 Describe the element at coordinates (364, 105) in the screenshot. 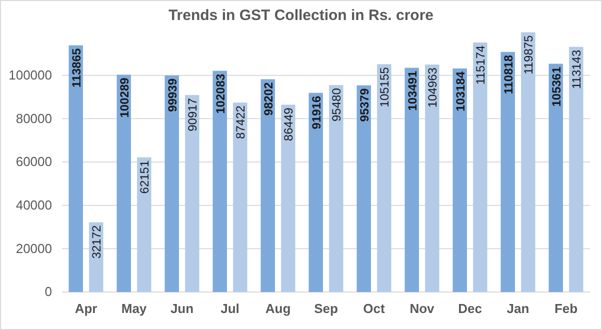

I see `data-label: 95379` at that location.